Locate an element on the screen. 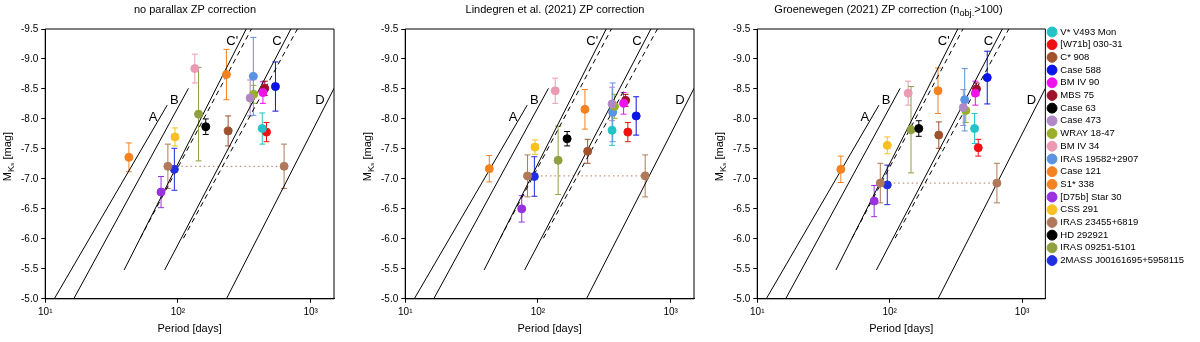  legend-label: IRAS 09251-5101 is located at coordinates (1098, 247).